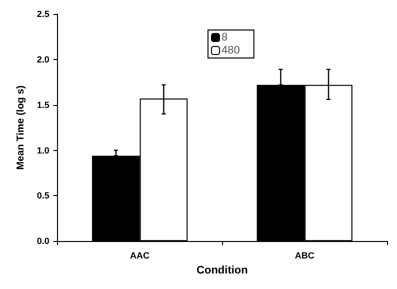  Describe the element at coordinates (231, 50) in the screenshot. I see `legend-label: 480` at that location.